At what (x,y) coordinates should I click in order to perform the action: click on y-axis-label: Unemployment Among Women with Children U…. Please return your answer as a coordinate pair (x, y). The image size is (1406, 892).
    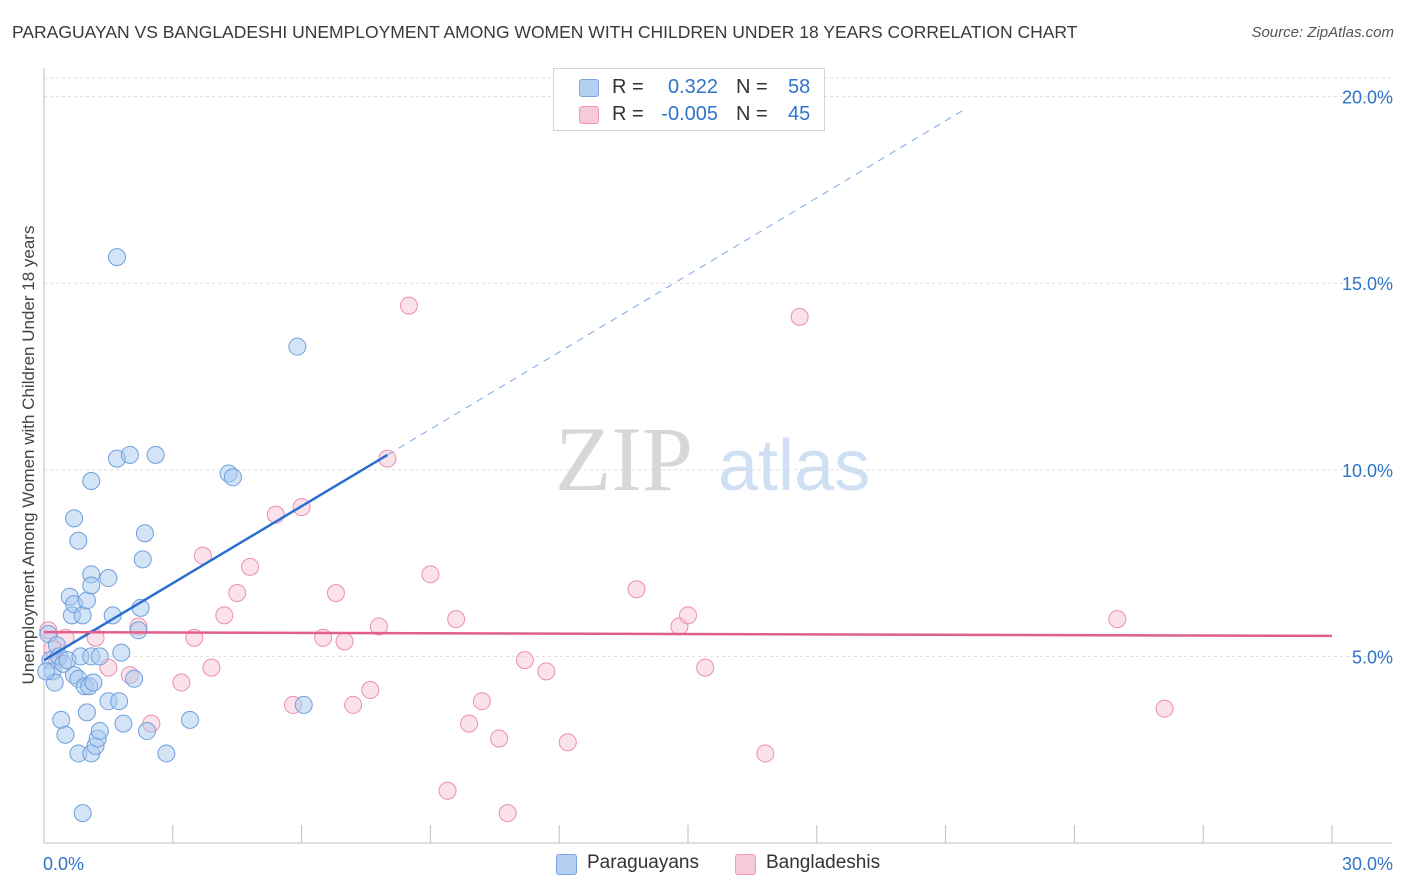
    Looking at the image, I should click on (28, 455).